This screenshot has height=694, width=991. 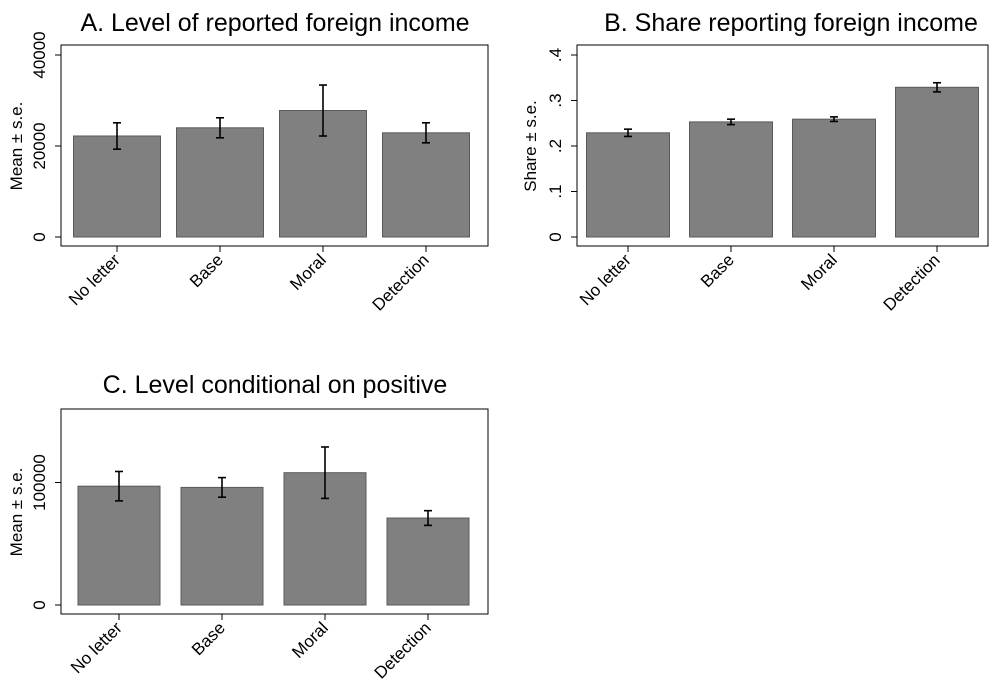 What do you see at coordinates (275, 385) in the screenshot?
I see `panel-c-title: C. Level conditional on positive` at bounding box center [275, 385].